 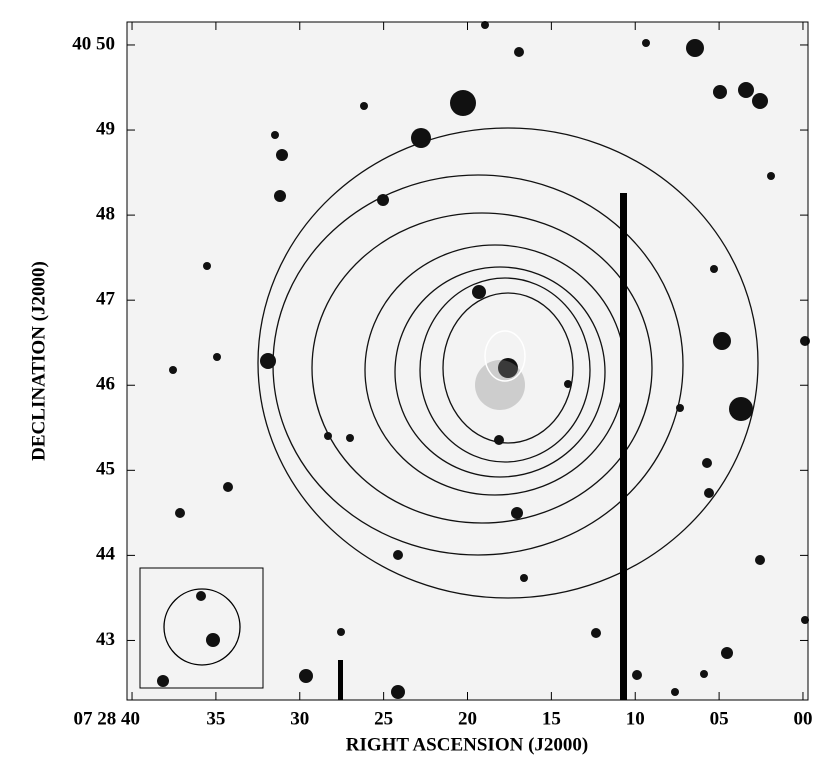 I want to click on x-tick-label: 15, so click(x=551, y=718).